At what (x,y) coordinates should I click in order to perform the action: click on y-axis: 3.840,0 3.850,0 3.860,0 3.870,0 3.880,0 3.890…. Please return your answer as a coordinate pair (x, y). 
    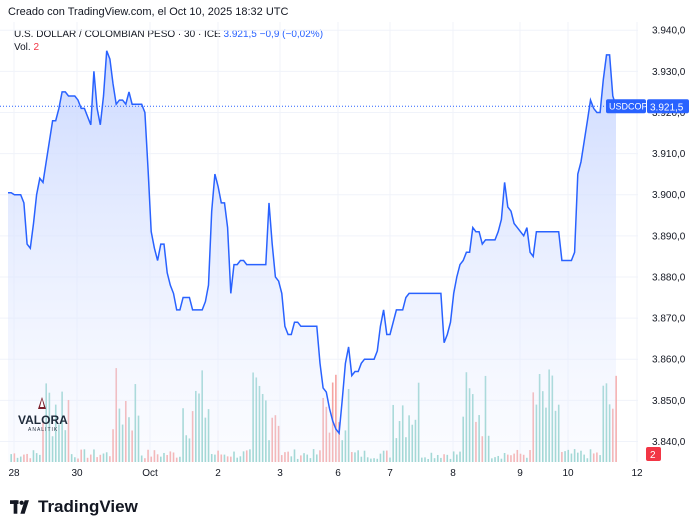
    Looking at the image, I should click on (669, 237).